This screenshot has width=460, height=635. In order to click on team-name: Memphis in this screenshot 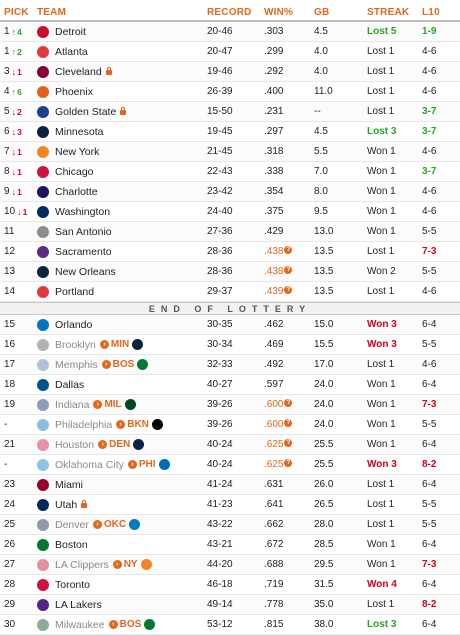, I will do `click(76, 364)`.